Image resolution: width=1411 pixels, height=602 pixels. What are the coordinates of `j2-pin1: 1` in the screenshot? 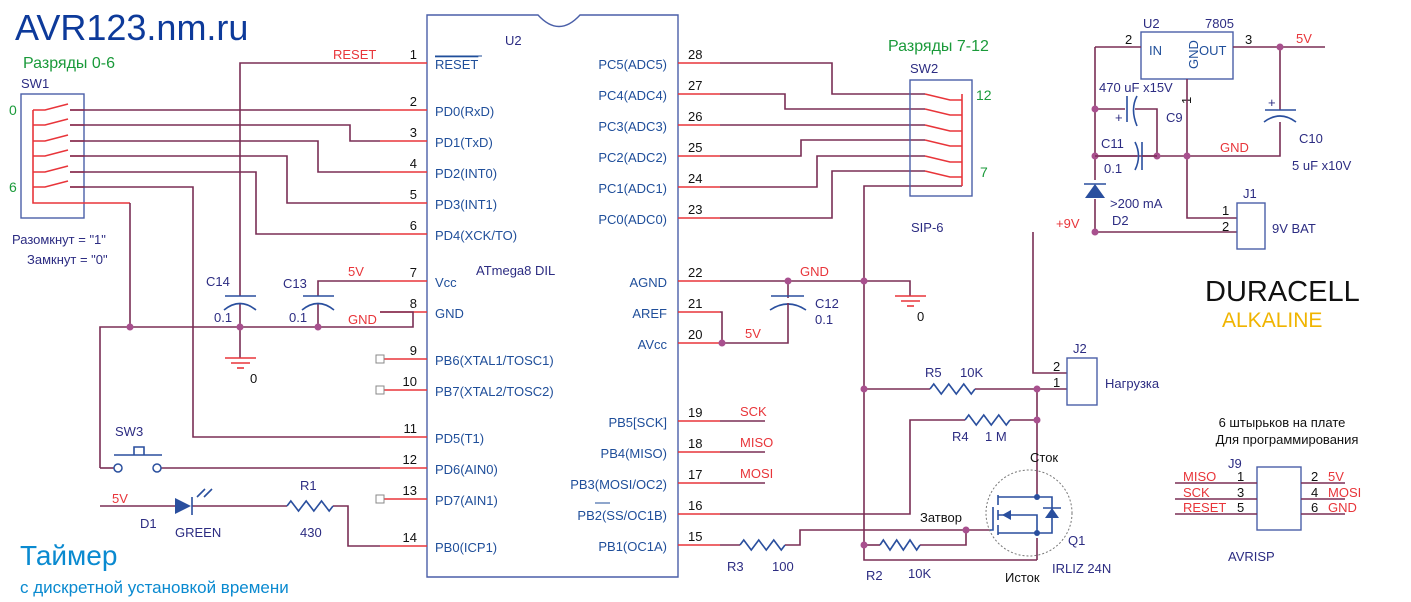 It's located at (1056, 382).